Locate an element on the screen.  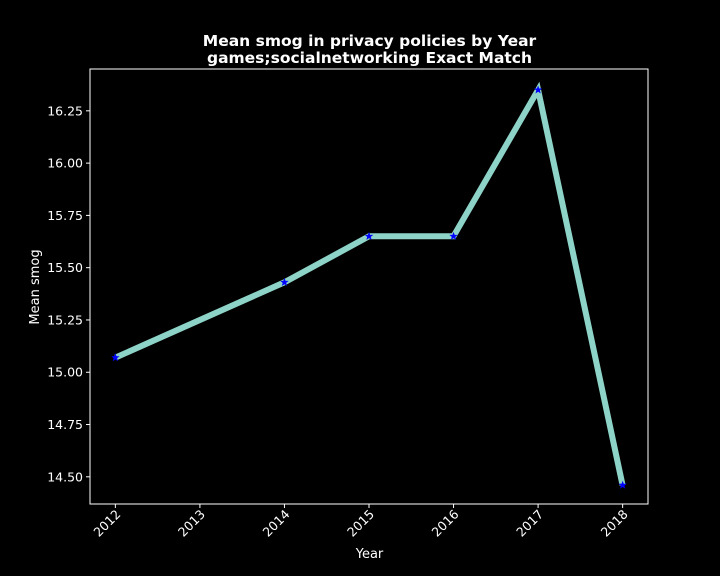
y-tick-label: 16.25 is located at coordinates (65, 110).